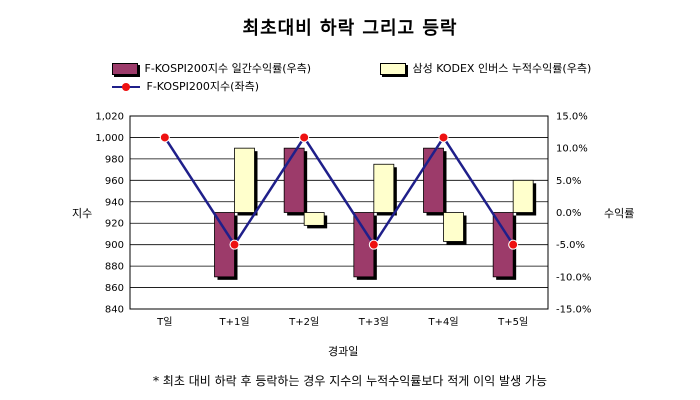  I want to click on y-right-tick-label: 15.0%, so click(572, 117).